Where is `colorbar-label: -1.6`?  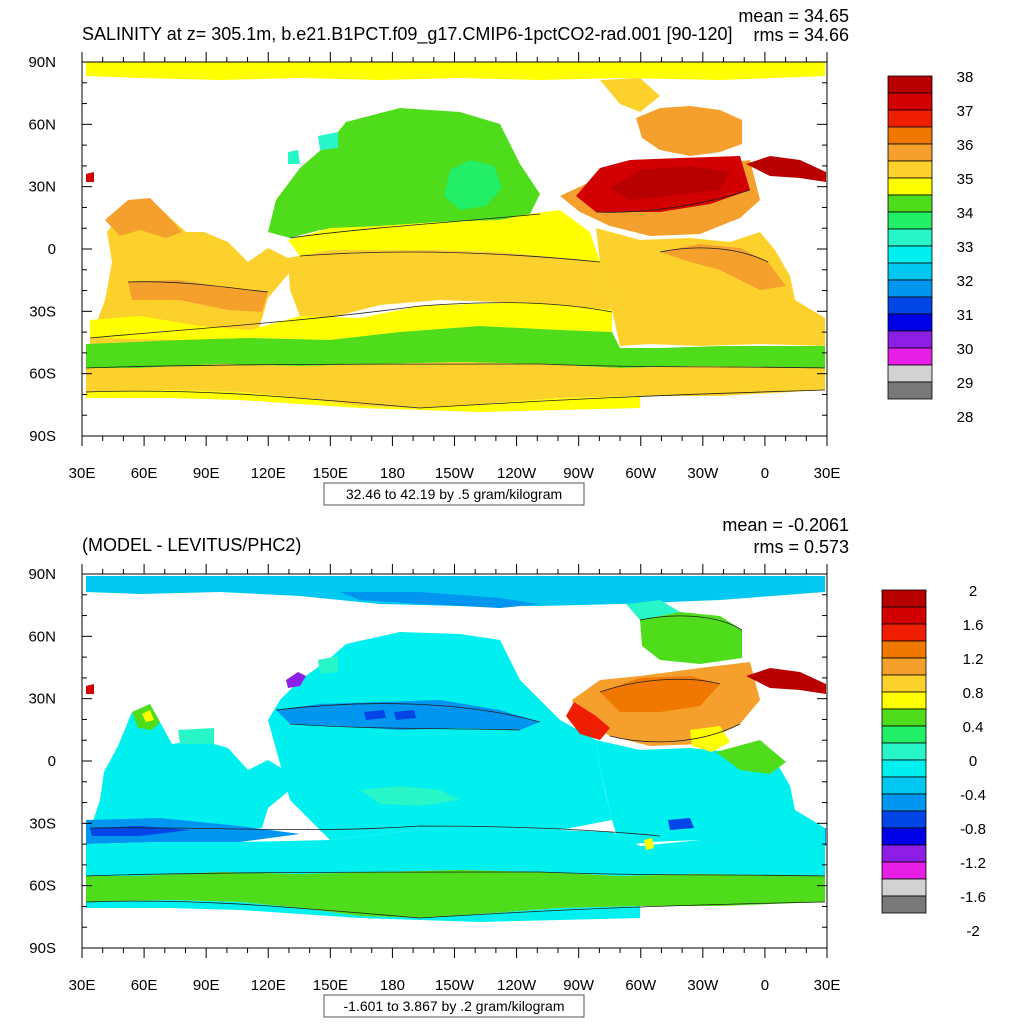 colorbar-label: -1.6 is located at coordinates (973, 897).